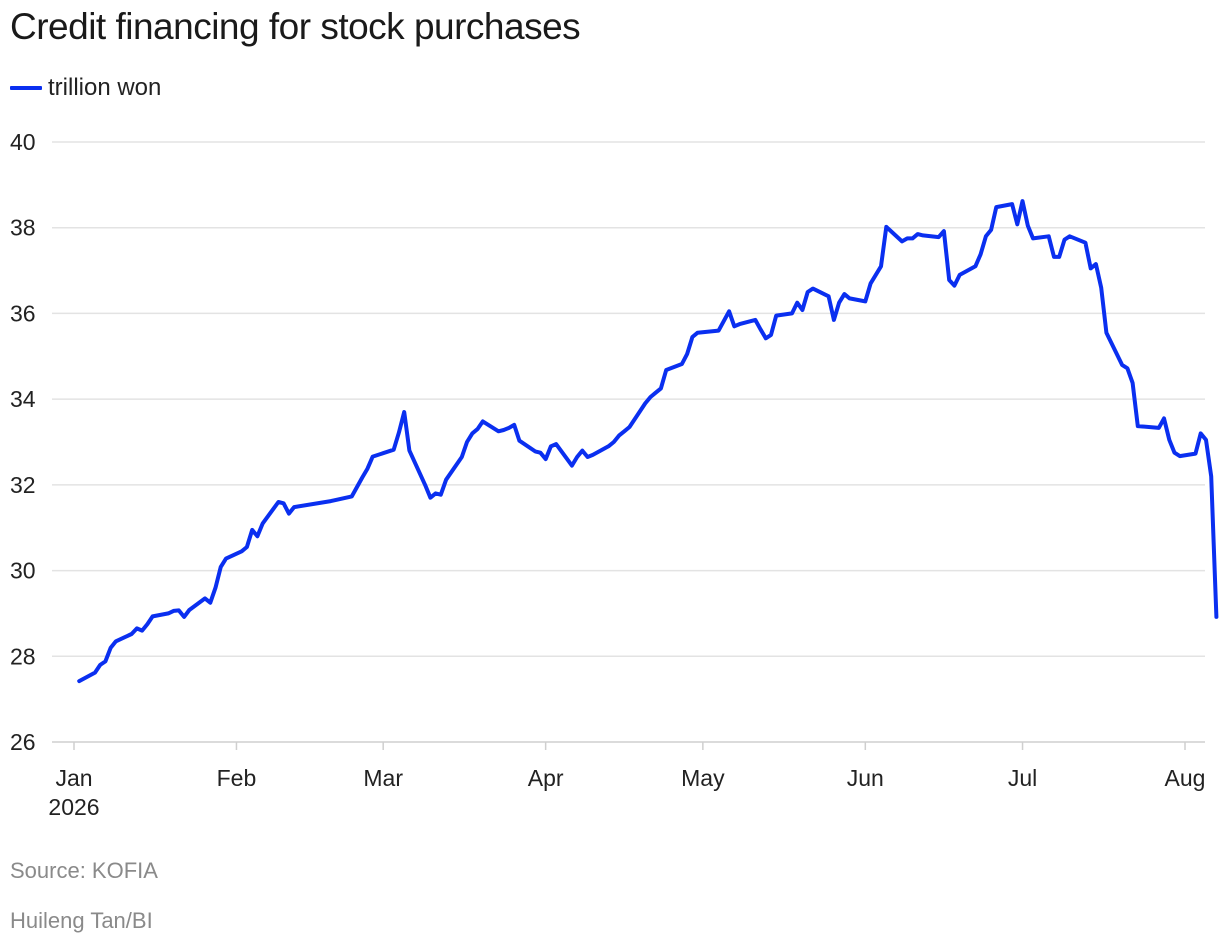 The height and width of the screenshot is (948, 1220). Describe the element at coordinates (73, 778) in the screenshot. I see `x-tick-label: Jan` at that location.